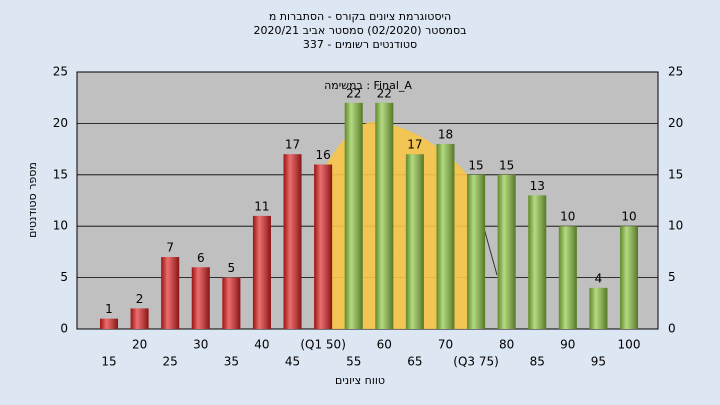 The width and height of the screenshot is (720, 405). What do you see at coordinates (60, 123) in the screenshot?
I see `y-tick-label: 20` at bounding box center [60, 123].